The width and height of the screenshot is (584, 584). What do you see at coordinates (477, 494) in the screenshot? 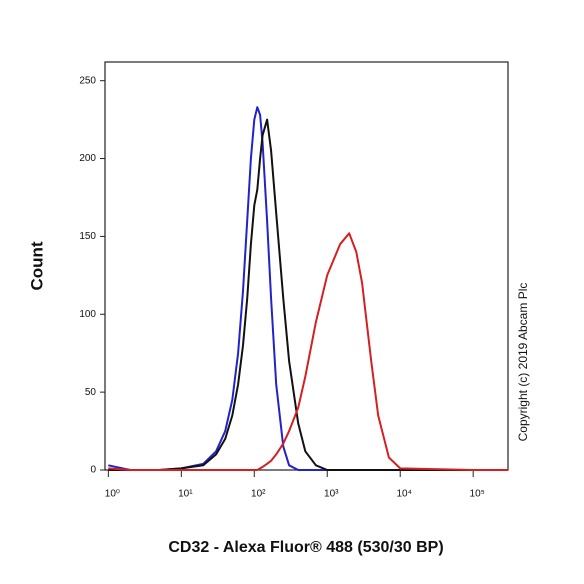
I see `x-tick-label: 10⁵` at bounding box center [477, 494].